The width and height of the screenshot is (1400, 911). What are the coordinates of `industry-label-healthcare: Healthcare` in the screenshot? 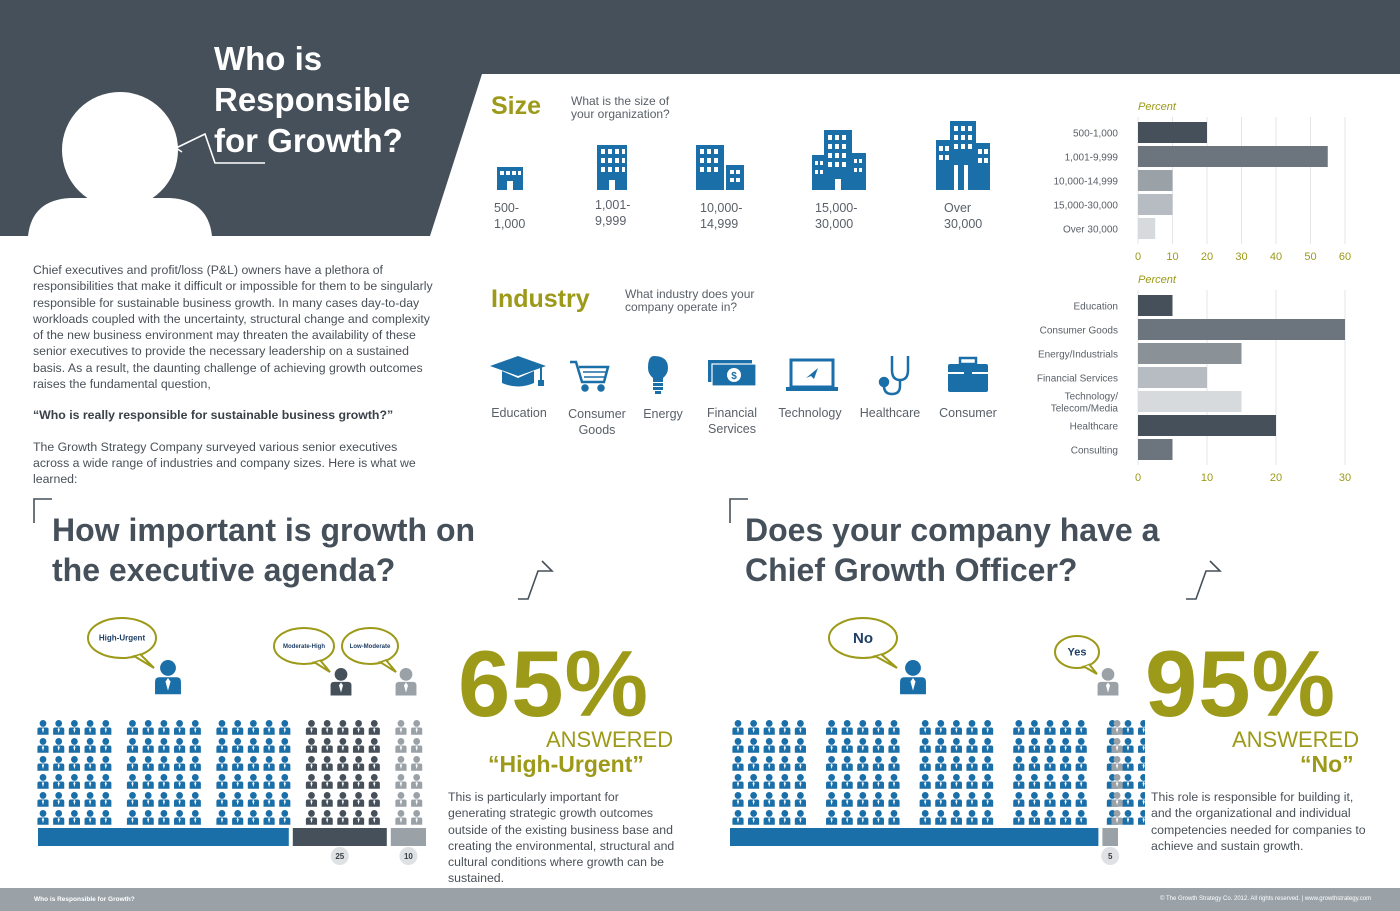 It's located at (890, 413).